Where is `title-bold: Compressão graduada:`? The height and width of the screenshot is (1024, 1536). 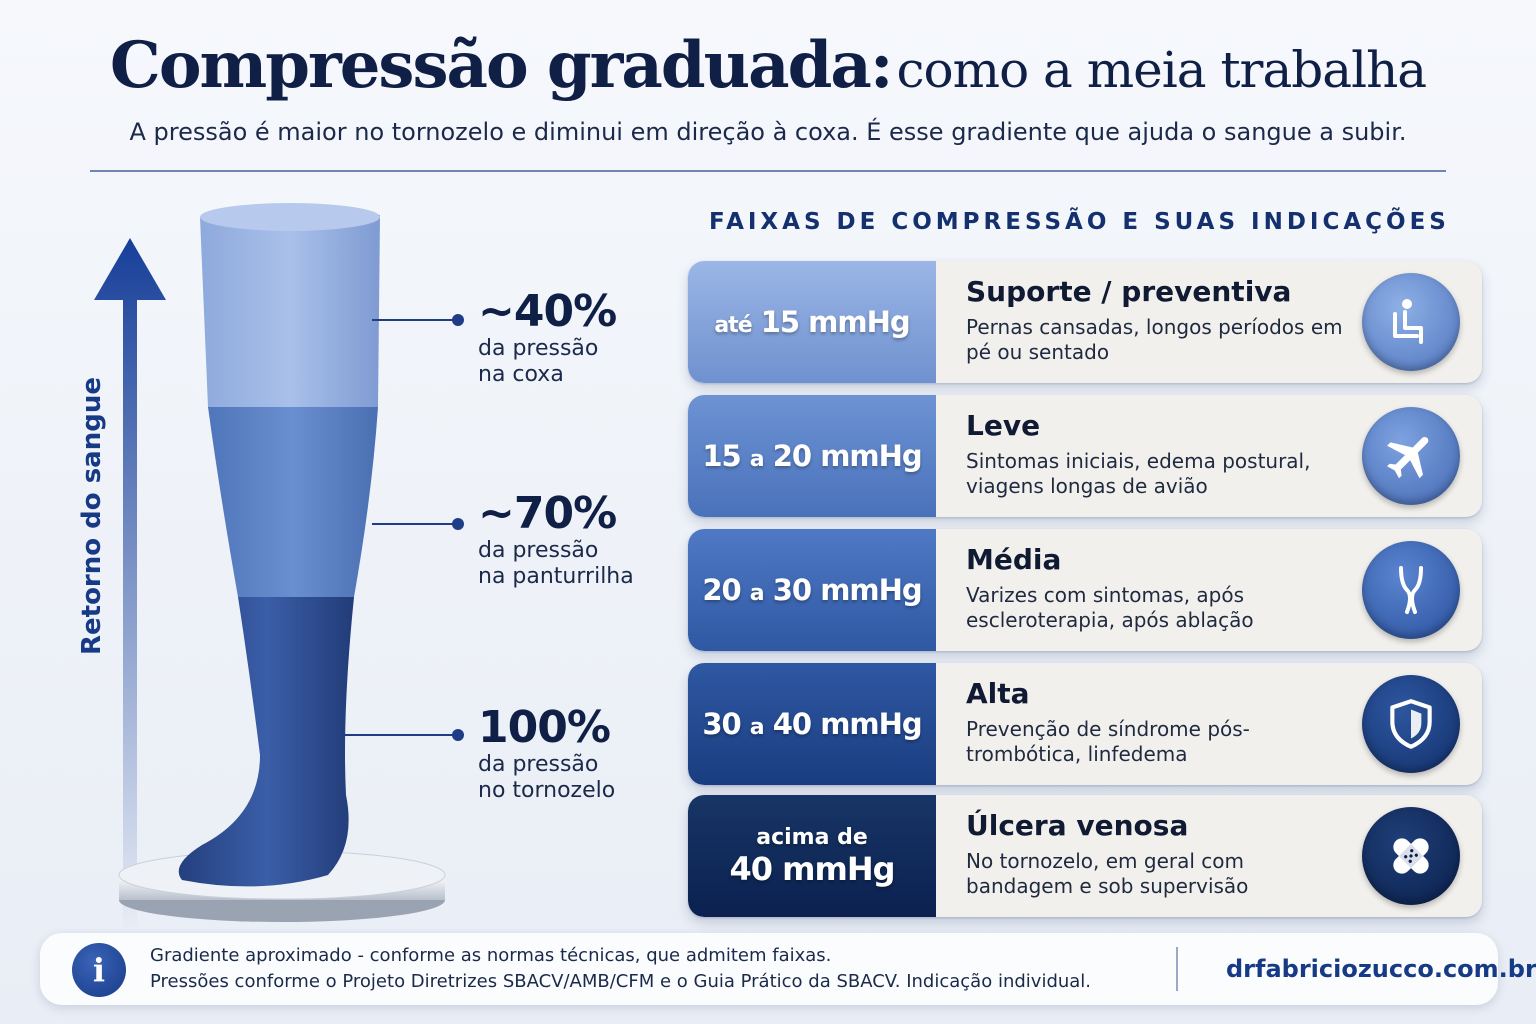
title-bold: Compressão graduada: is located at coordinates (501, 65).